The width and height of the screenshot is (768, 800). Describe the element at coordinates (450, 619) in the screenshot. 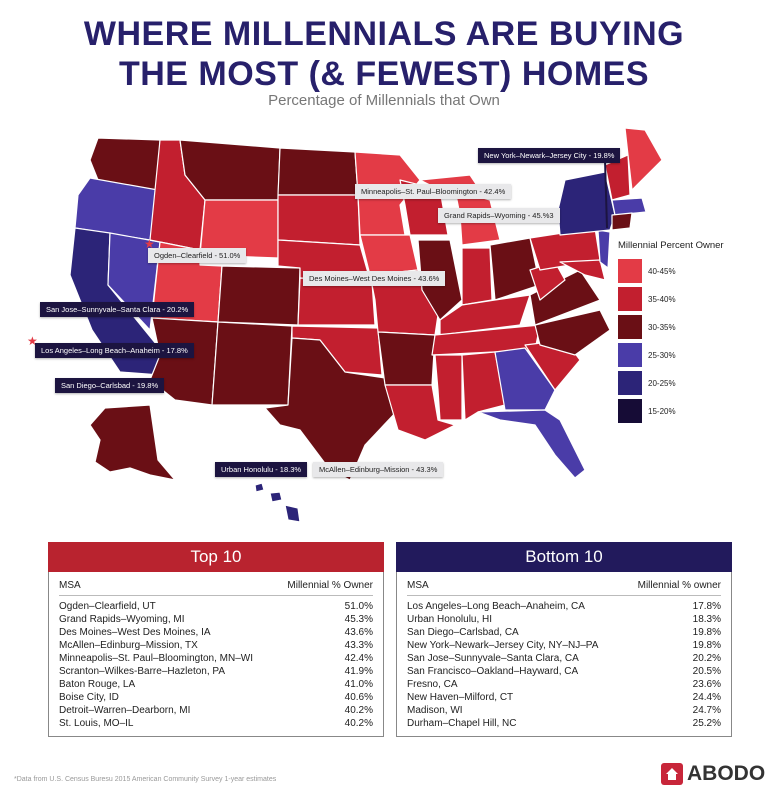

I see `row-msa: Urban Honolulu, HI` at that location.